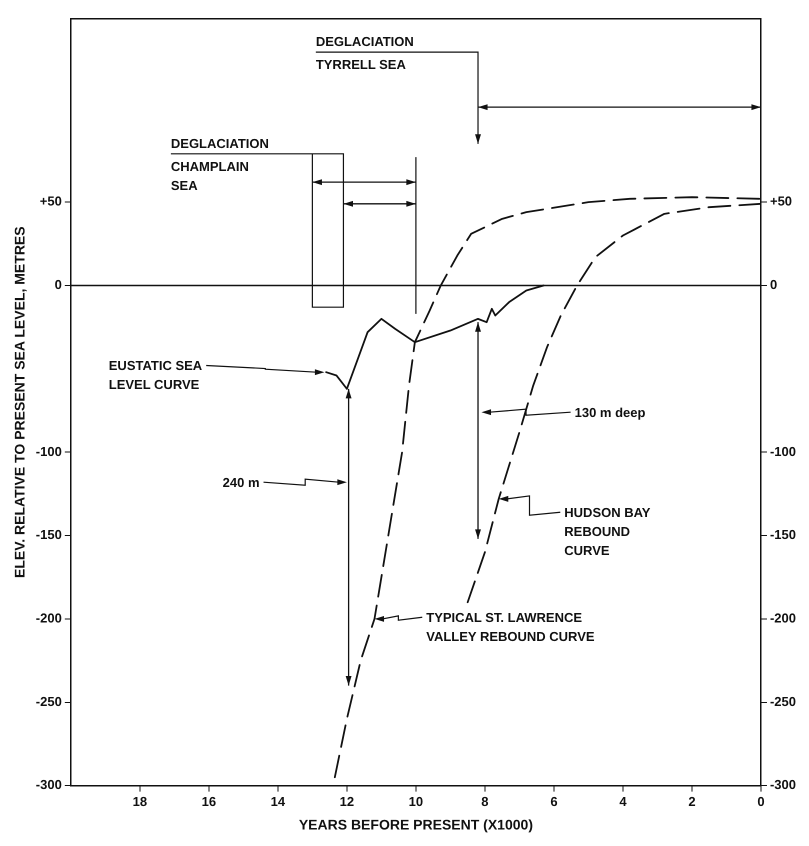  What do you see at coordinates (347, 801) in the screenshot?
I see `x-tick-label: 12` at bounding box center [347, 801].